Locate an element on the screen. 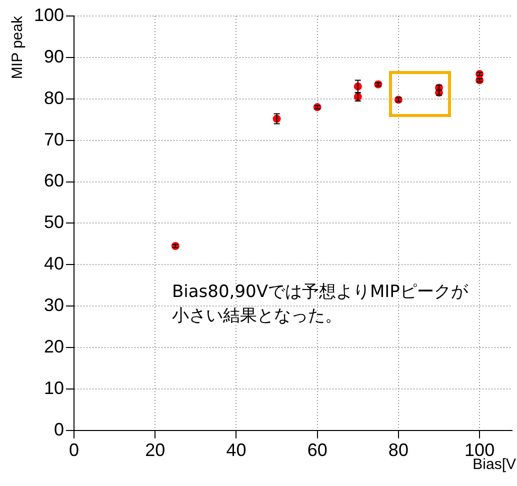 This screenshot has height=486, width=517. x-tick-label: 80 is located at coordinates (398, 450).